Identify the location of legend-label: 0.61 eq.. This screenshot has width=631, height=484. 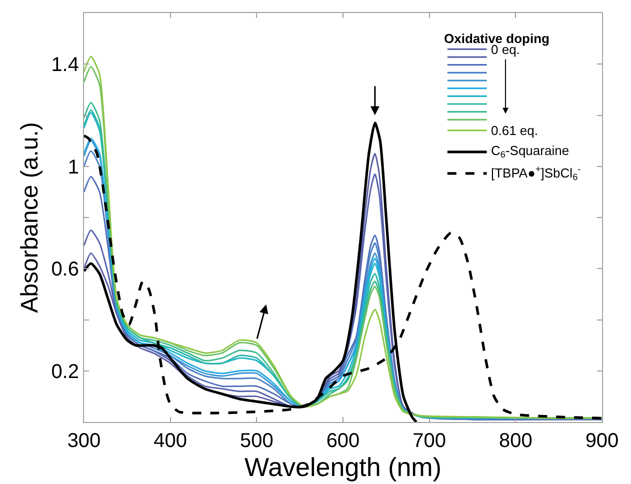
(514, 130).